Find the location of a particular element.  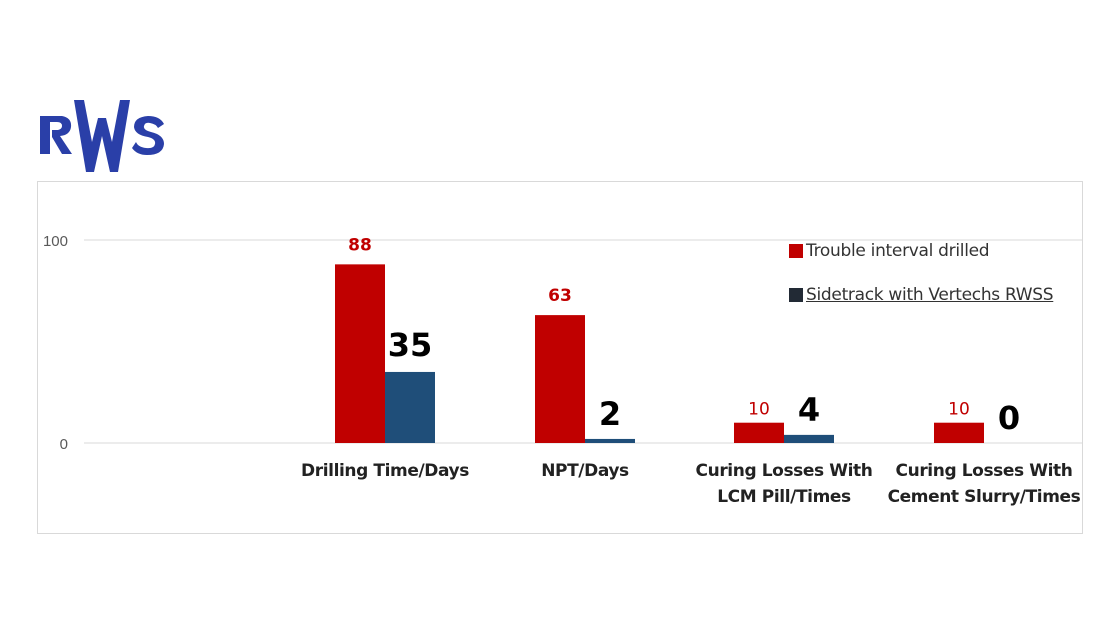

bar-s1-c3 is located at coordinates (759, 432).